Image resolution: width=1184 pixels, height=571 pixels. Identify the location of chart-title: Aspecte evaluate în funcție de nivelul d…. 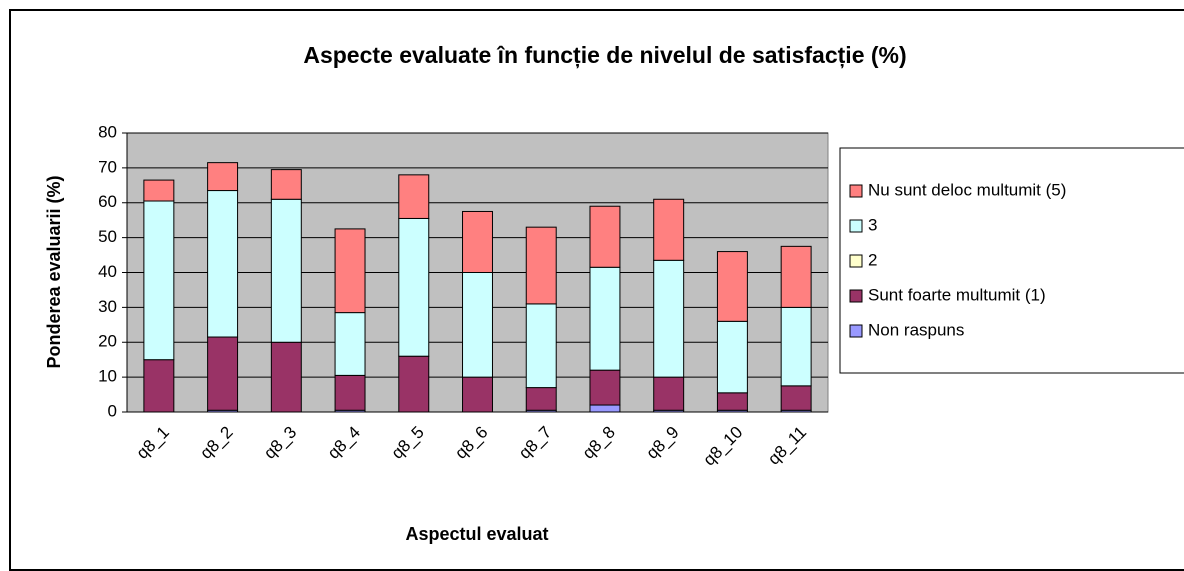
(604, 55).